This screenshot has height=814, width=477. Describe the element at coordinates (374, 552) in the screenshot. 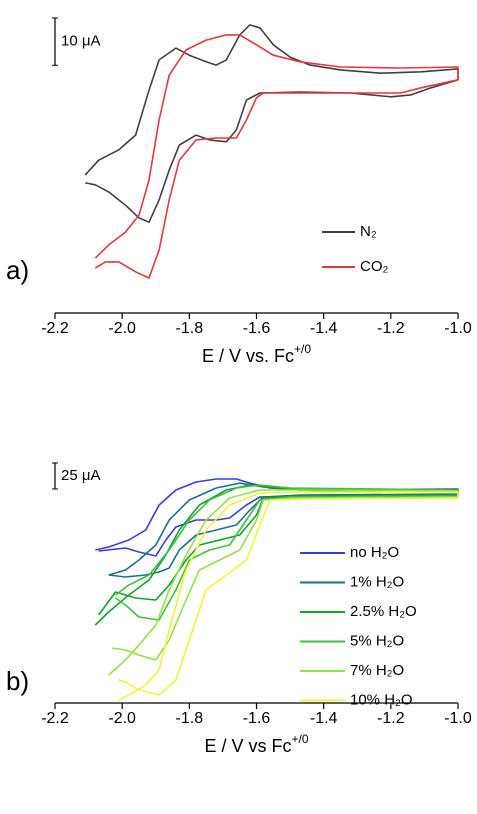

I see `legend-label: no H₂O` at that location.